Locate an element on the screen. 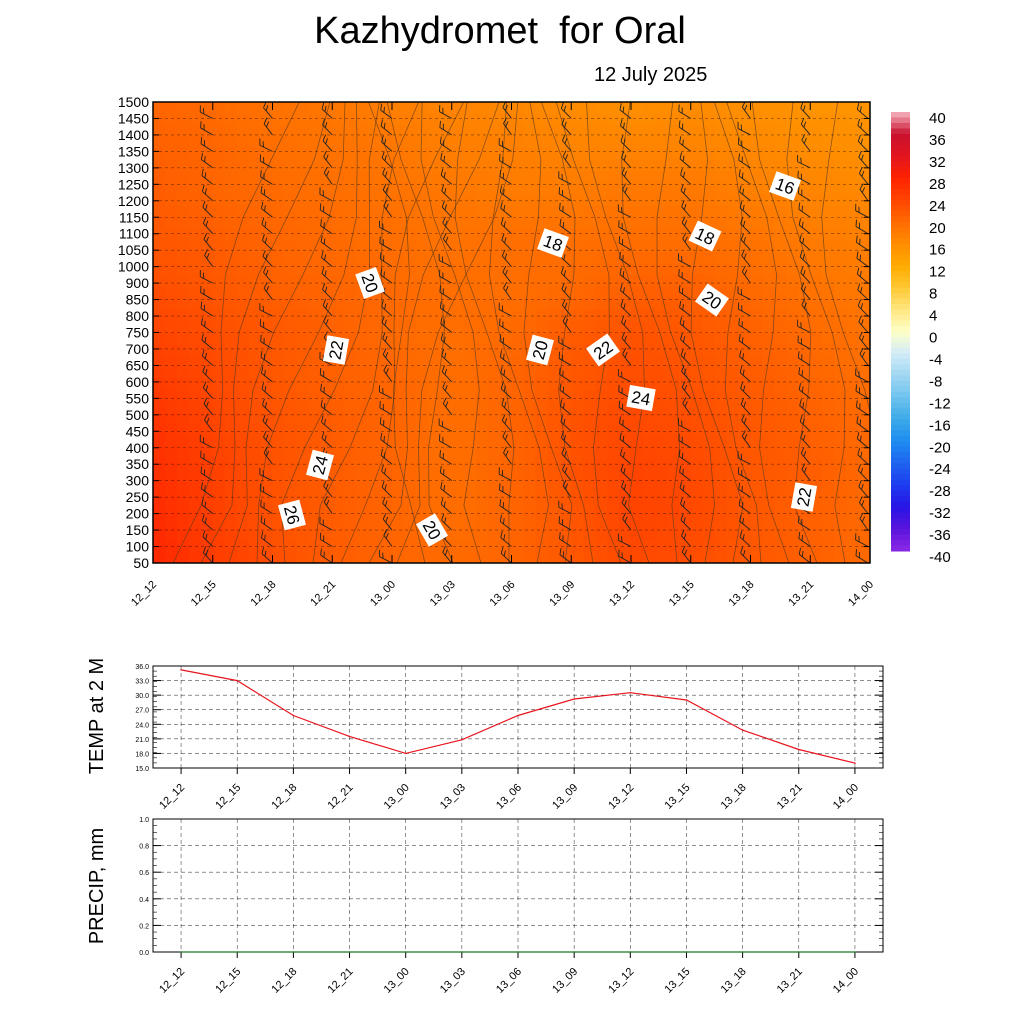  precip-data-point is located at coordinates (686, 952).